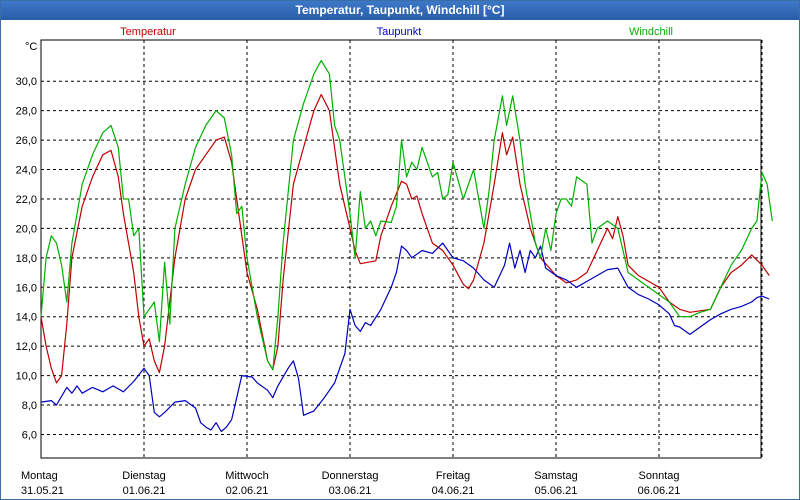 The width and height of the screenshot is (800, 500). What do you see at coordinates (247, 491) in the screenshot?
I see `x-tick-date: 02.06.21` at bounding box center [247, 491].